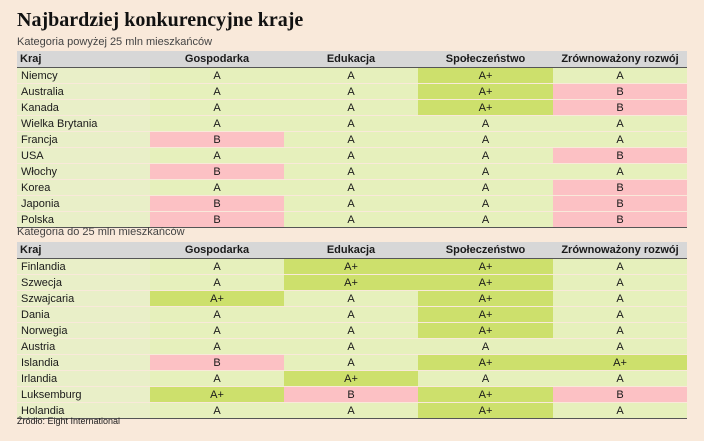 The height and width of the screenshot is (441, 704). I want to click on source-note: Źródło: Eight International, so click(69, 421).